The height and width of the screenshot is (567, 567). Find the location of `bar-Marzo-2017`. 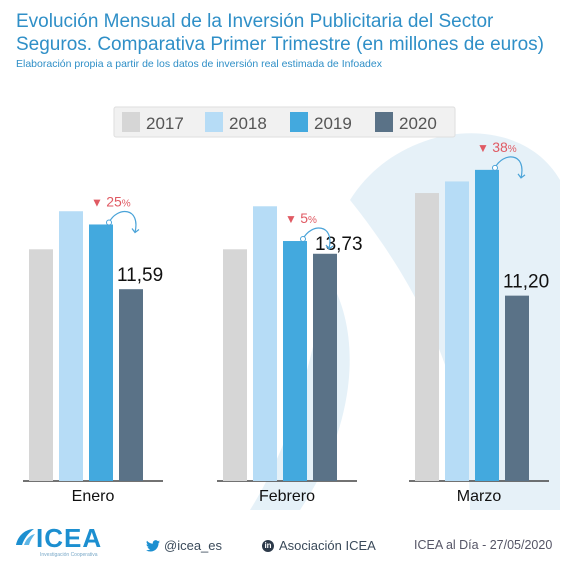

bar-Marzo-2017 is located at coordinates (427, 337).